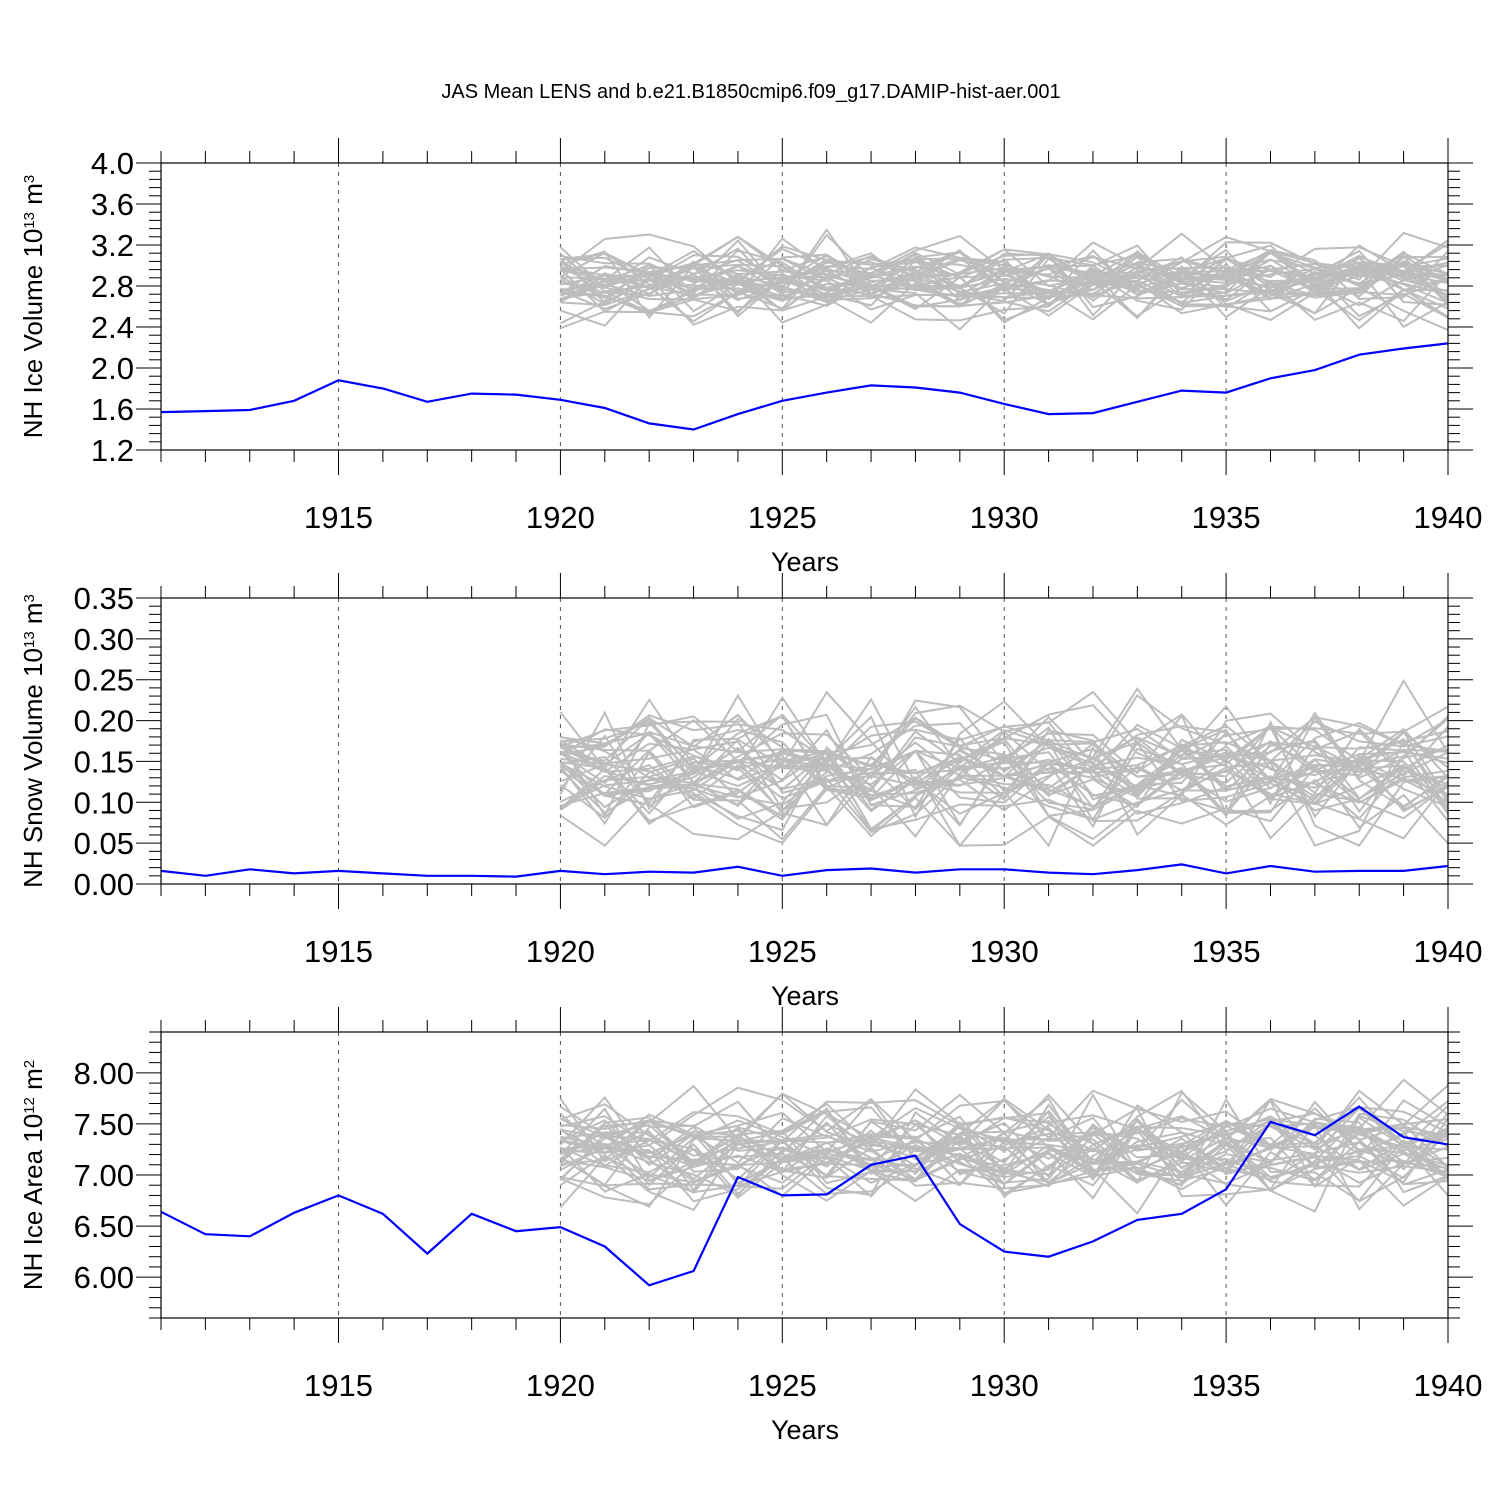  What do you see at coordinates (104, 761) in the screenshot?
I see `y-tick-label: 0.15` at bounding box center [104, 761].